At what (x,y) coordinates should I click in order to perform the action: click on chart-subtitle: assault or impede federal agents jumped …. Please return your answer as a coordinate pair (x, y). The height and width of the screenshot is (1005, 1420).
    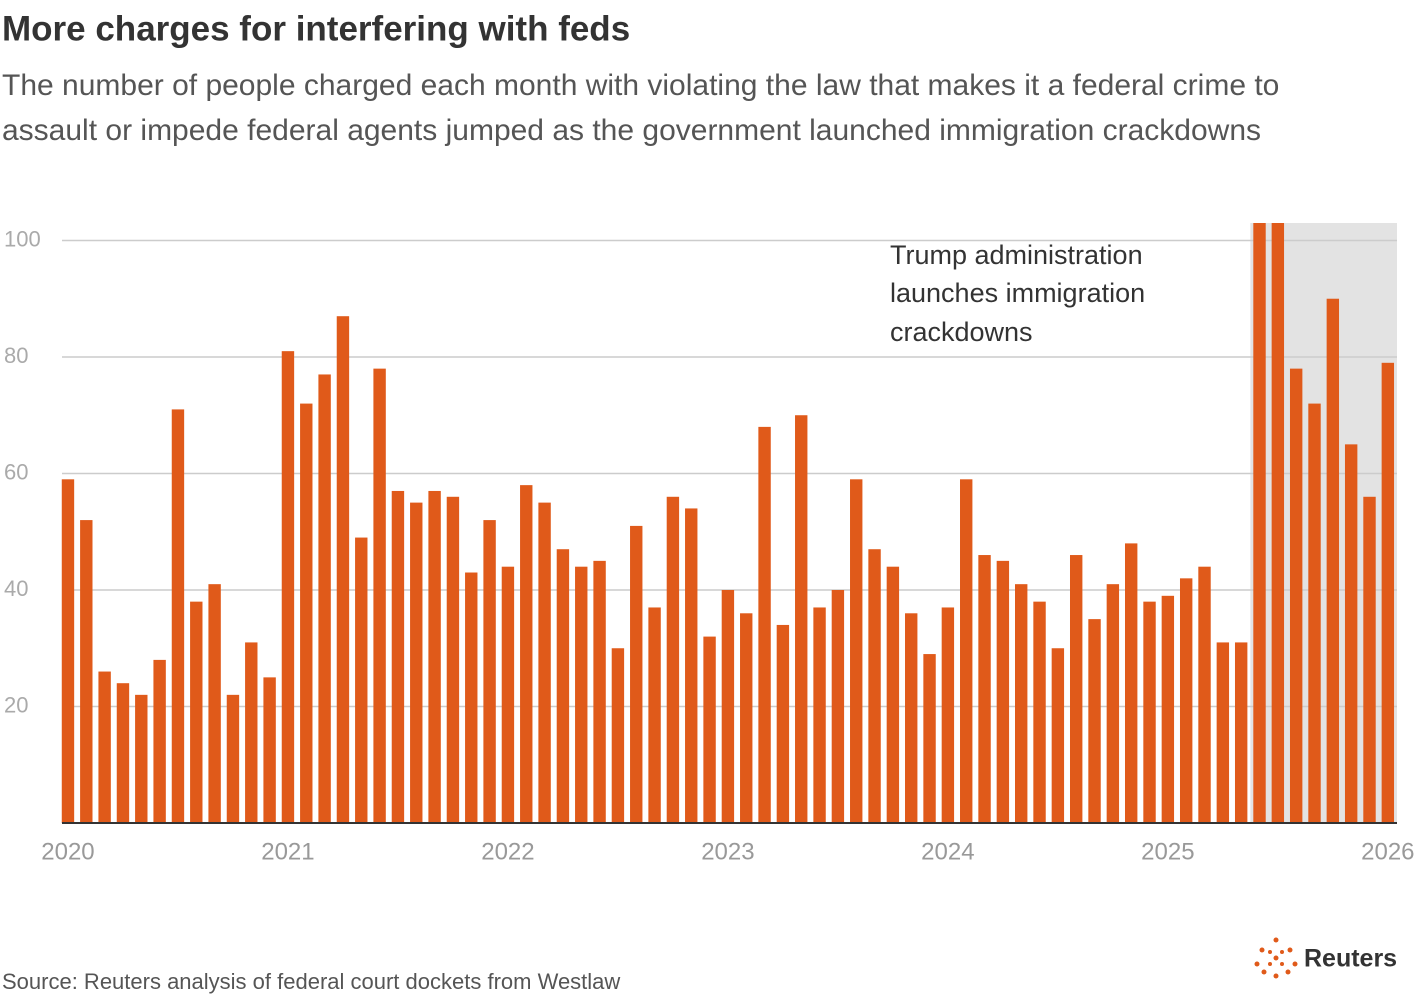
    Looking at the image, I should click on (631, 130).